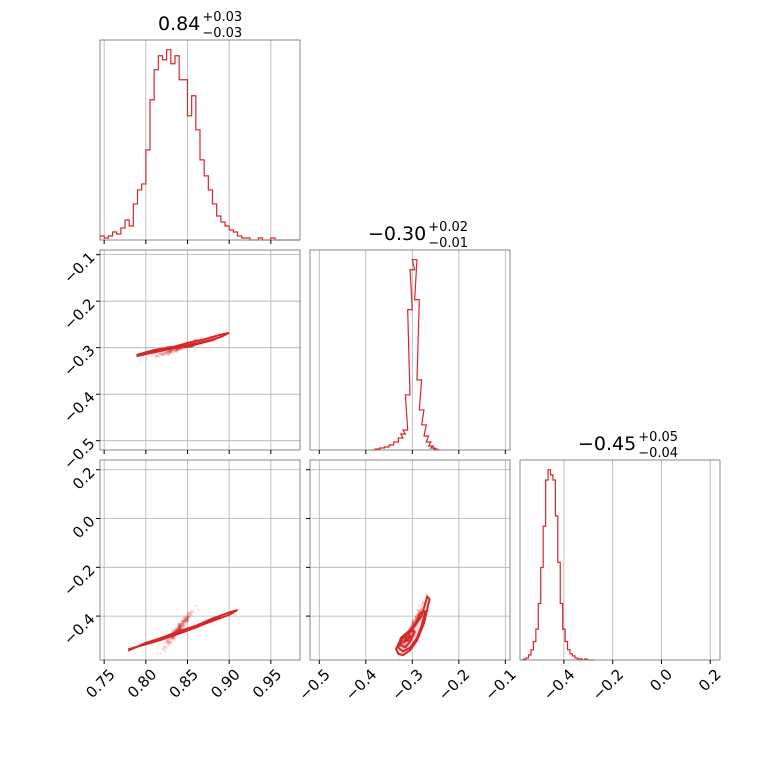 The image size is (760, 760). What do you see at coordinates (200, 560) in the screenshot?
I see `panel-frame` at bounding box center [200, 560].